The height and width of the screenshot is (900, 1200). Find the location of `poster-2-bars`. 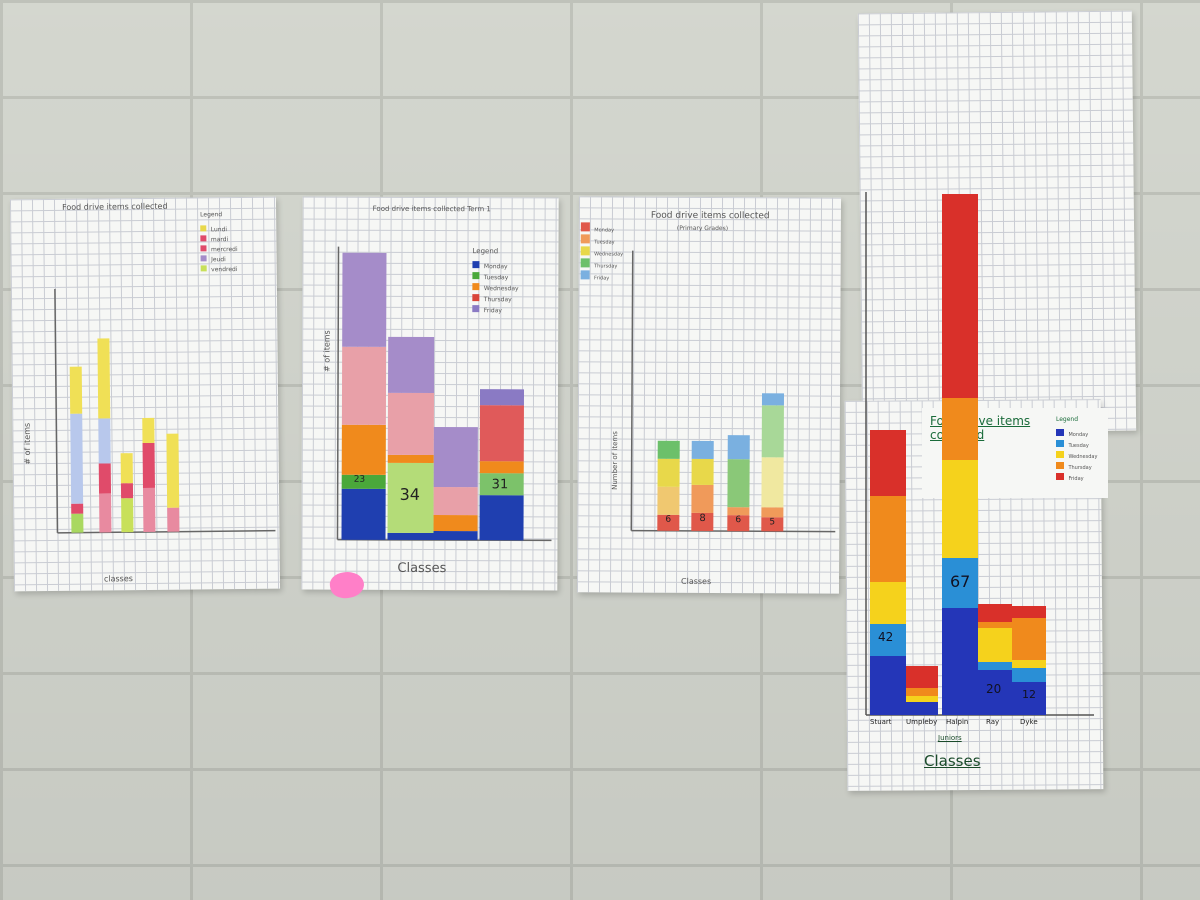

poster-2-bars is located at coordinates (444, 394).